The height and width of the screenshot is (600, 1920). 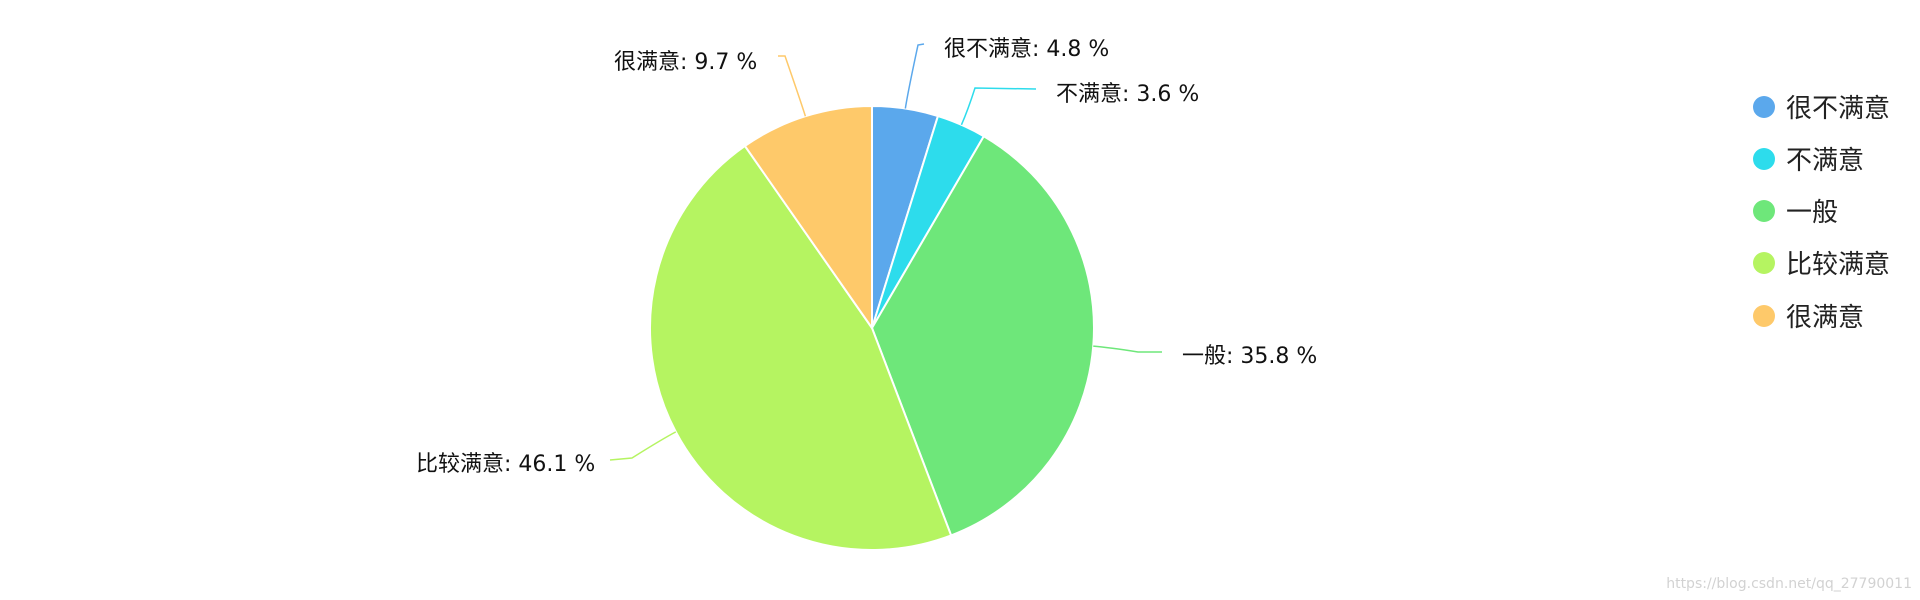 What do you see at coordinates (1812, 213) in the screenshot?
I see `legend-label: 一般` at bounding box center [1812, 213].